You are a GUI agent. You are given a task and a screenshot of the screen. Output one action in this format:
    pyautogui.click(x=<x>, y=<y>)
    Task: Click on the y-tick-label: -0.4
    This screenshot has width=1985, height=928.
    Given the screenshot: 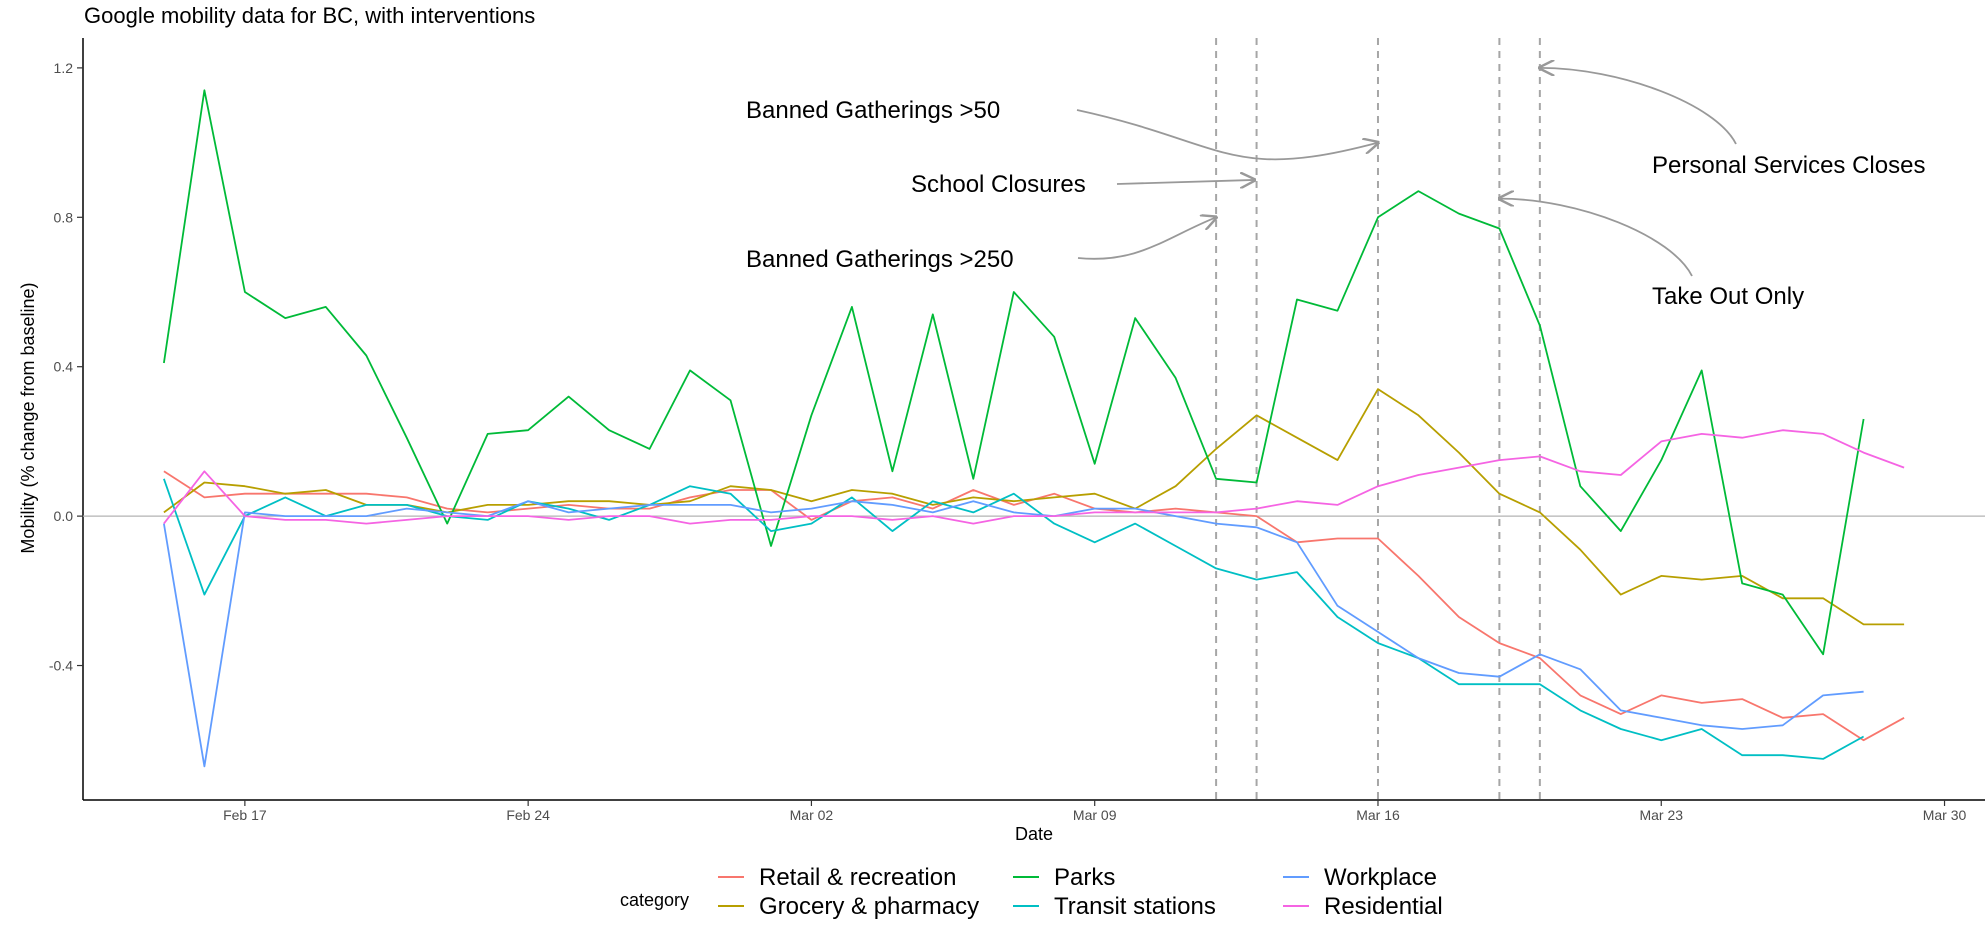 What is the action you would take?
    pyautogui.click(x=61, y=666)
    